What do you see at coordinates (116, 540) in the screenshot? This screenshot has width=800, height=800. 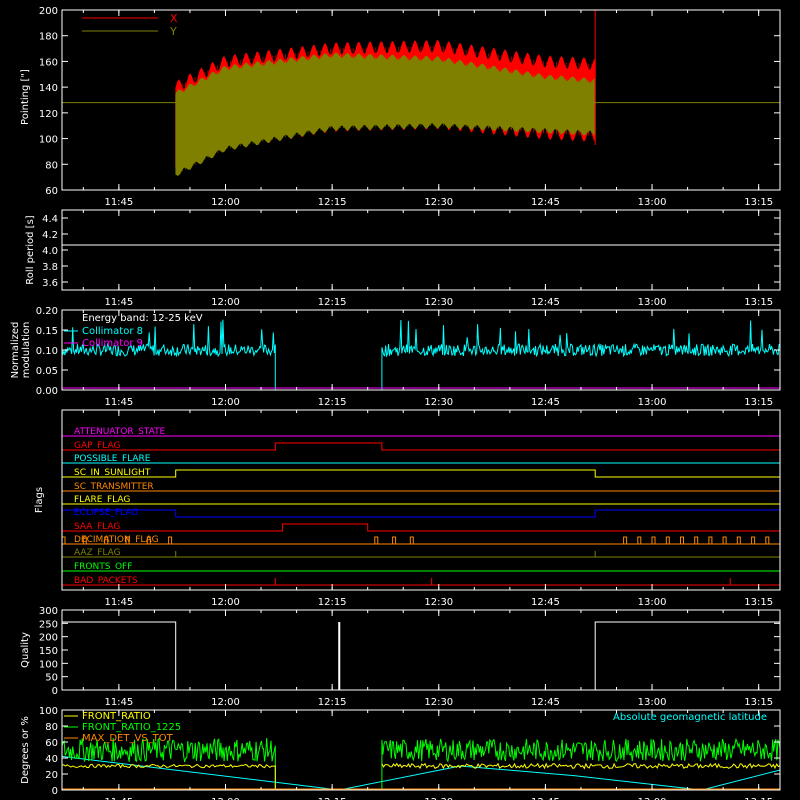 I see `flag-label: DECIMATION_FLAG` at bounding box center [116, 540].